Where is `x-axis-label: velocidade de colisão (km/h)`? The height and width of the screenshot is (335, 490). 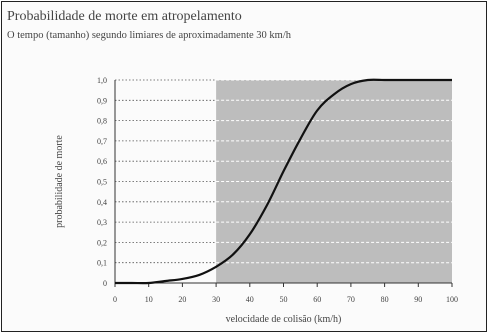
x-axis-label: velocidade de colisão (km/h) is located at coordinates (284, 319).